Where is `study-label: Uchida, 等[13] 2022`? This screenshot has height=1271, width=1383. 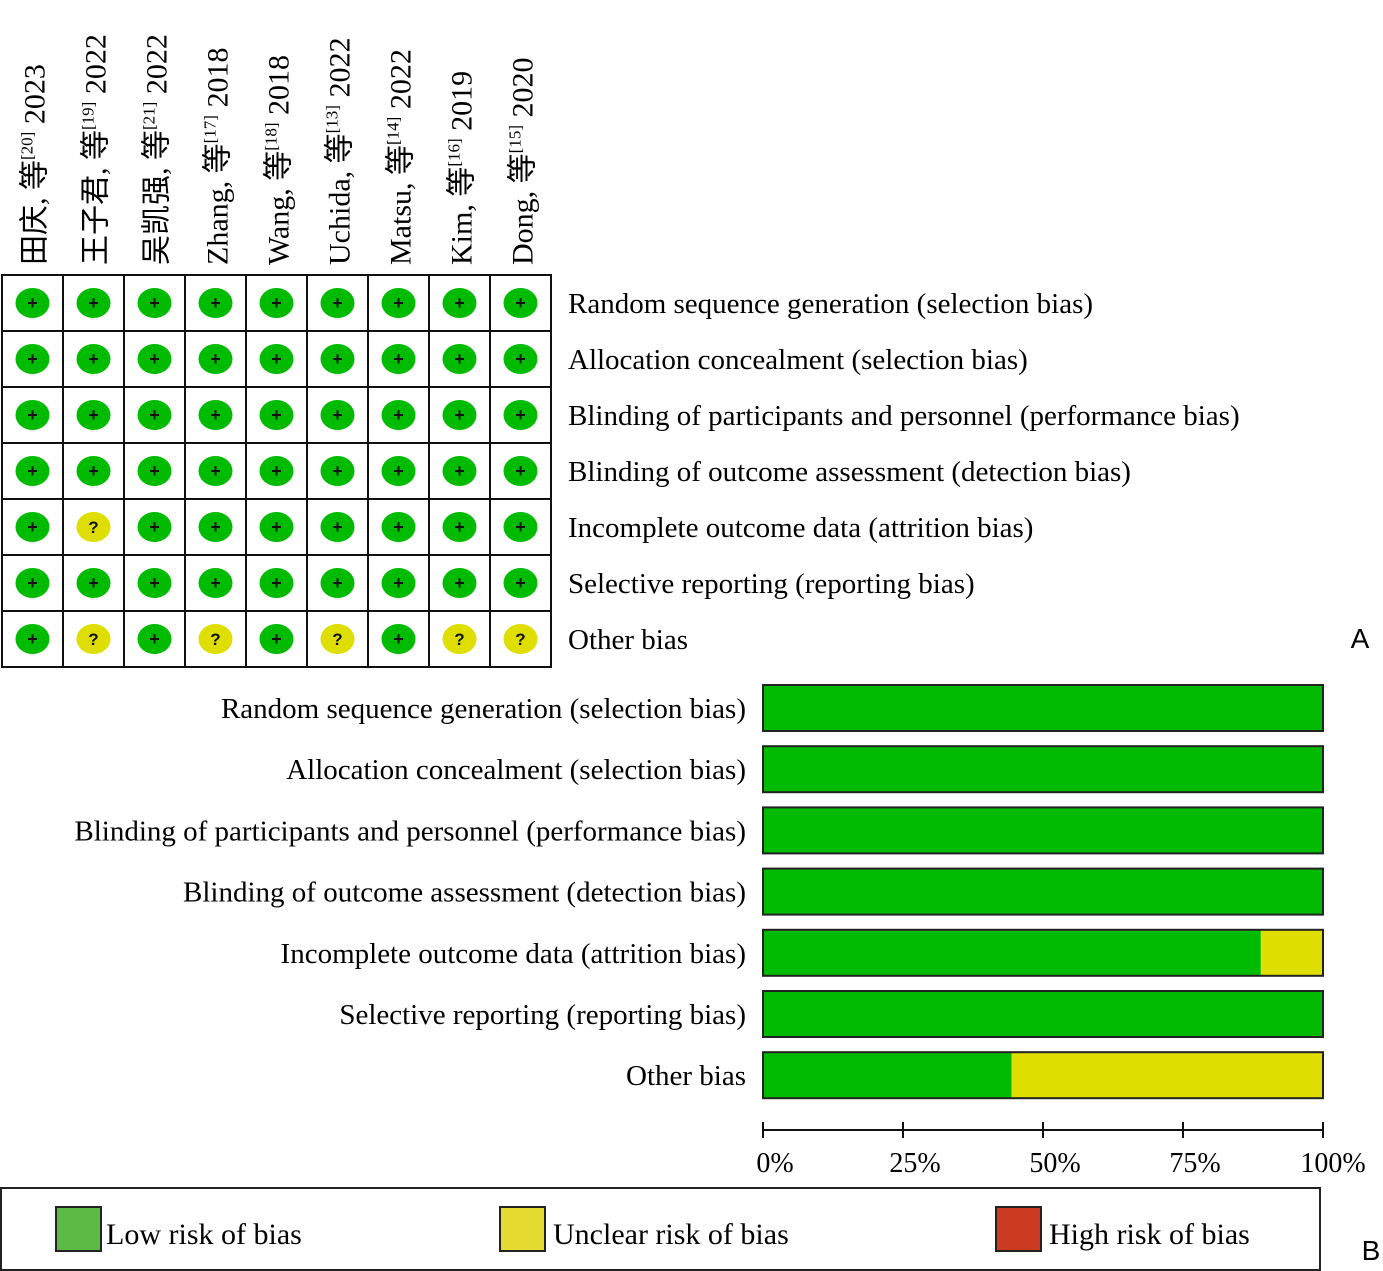
study-label: Uchida, 等[13] 2022 is located at coordinates (340, 151).